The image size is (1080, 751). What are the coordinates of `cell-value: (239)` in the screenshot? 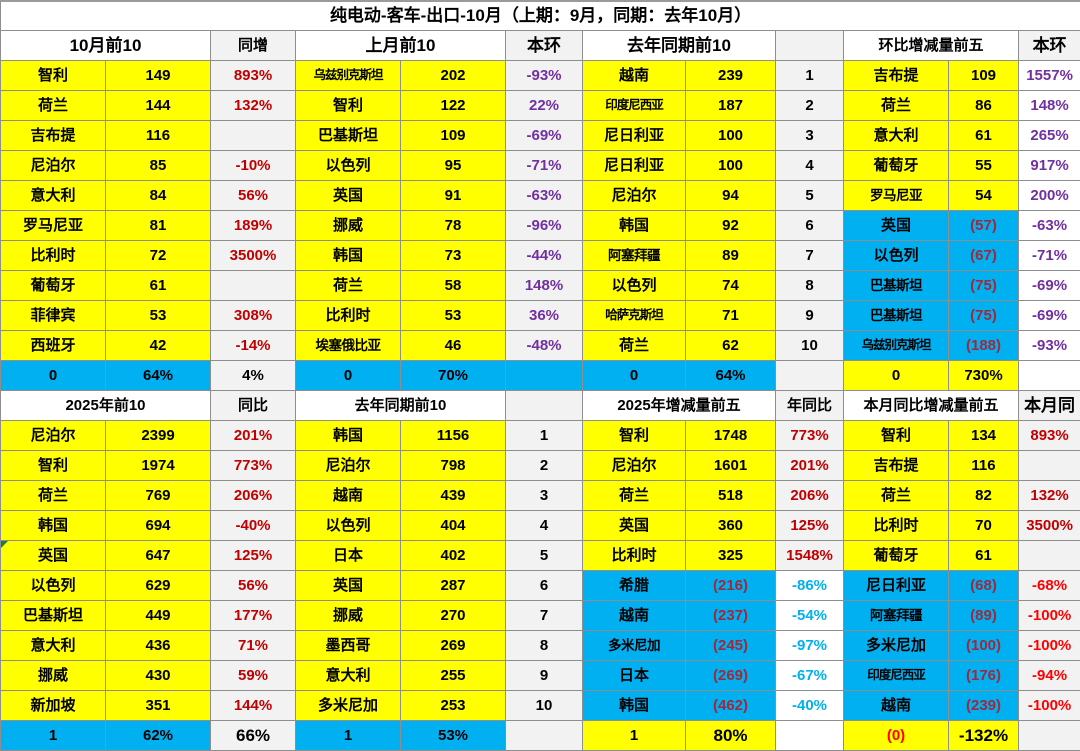 It's located at (984, 706).